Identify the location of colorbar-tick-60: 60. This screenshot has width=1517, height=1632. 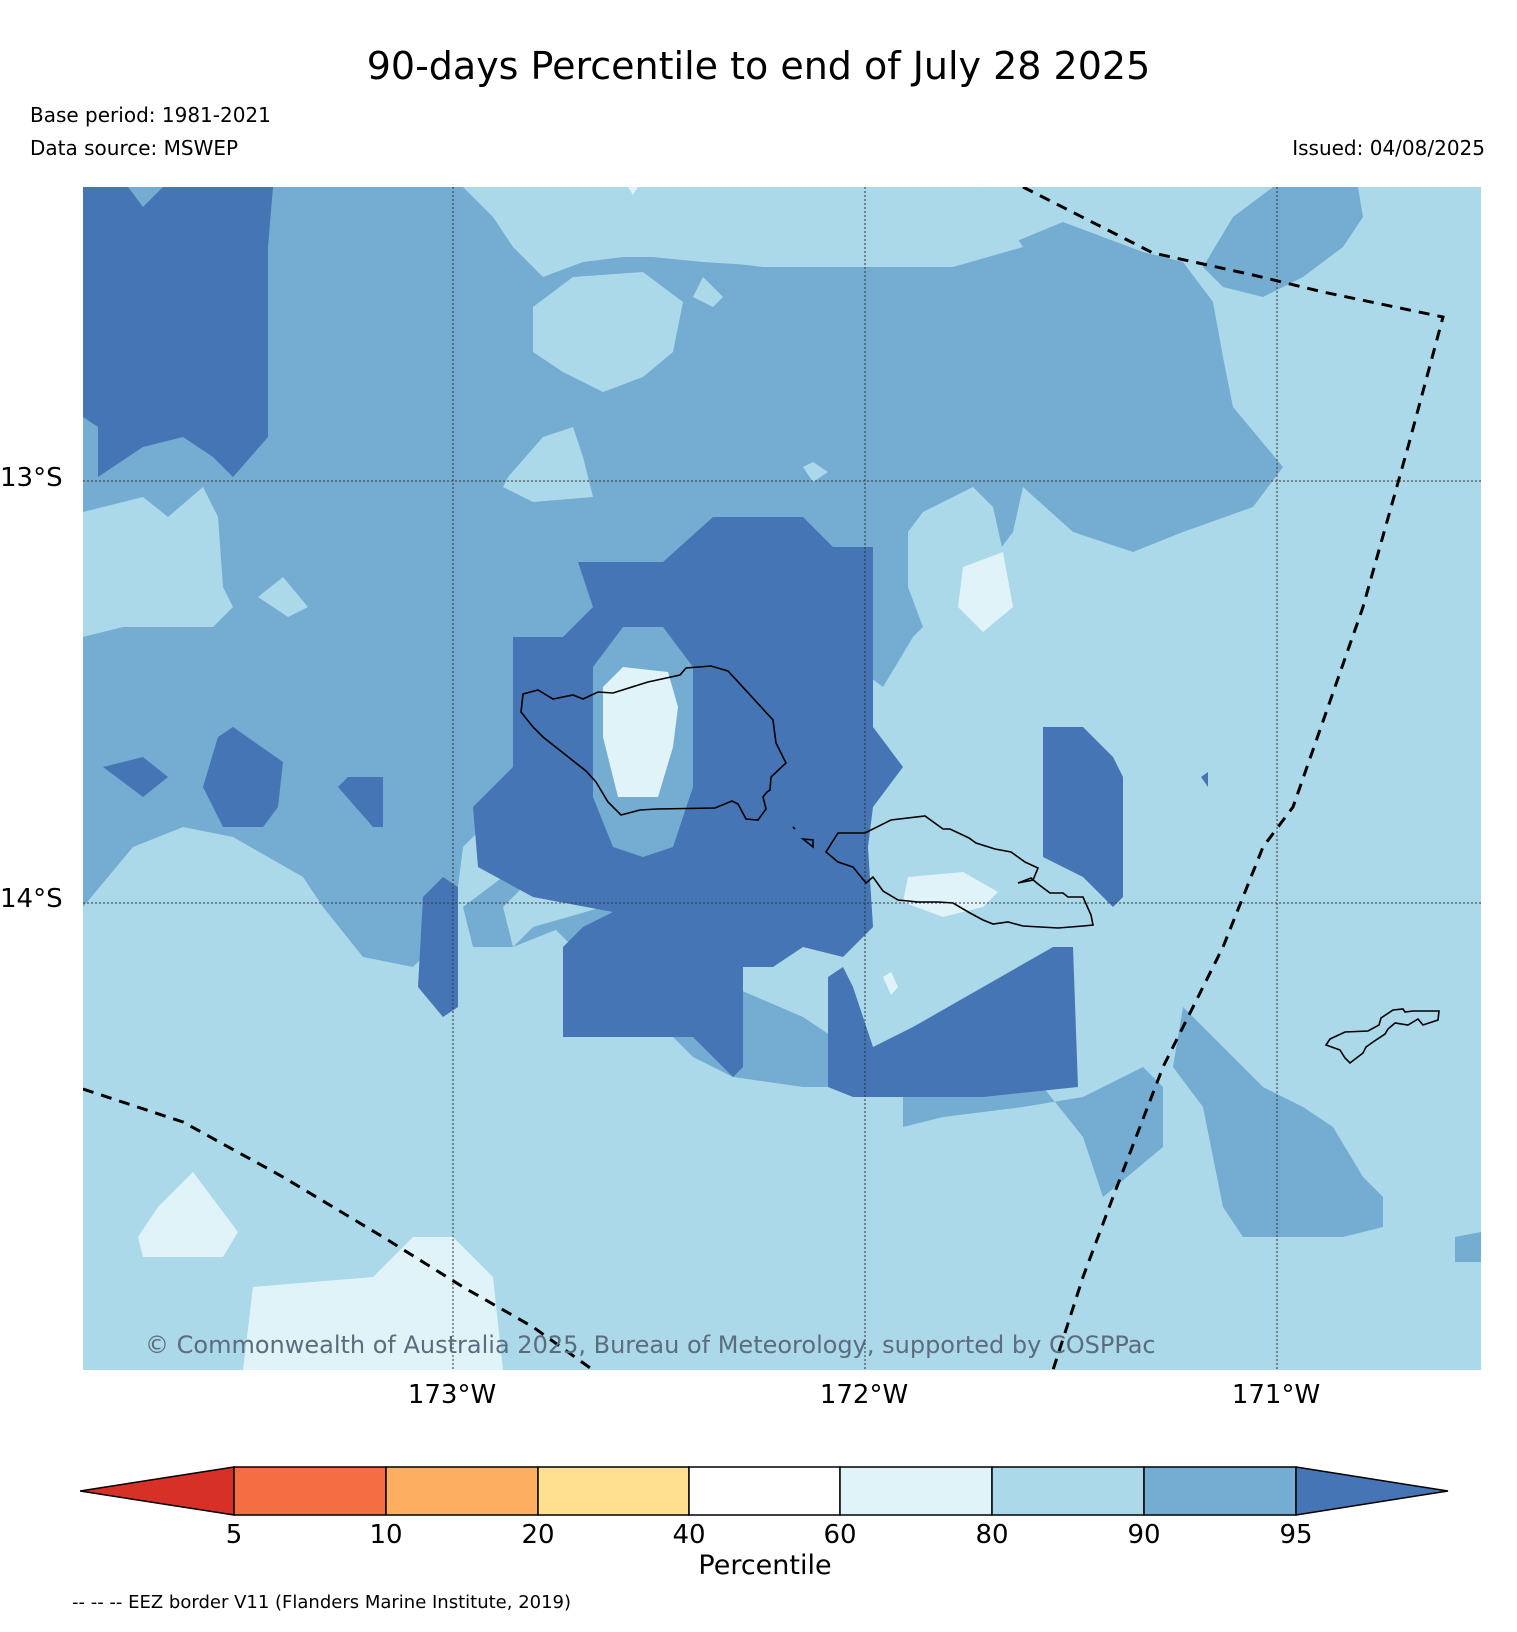
(840, 1535).